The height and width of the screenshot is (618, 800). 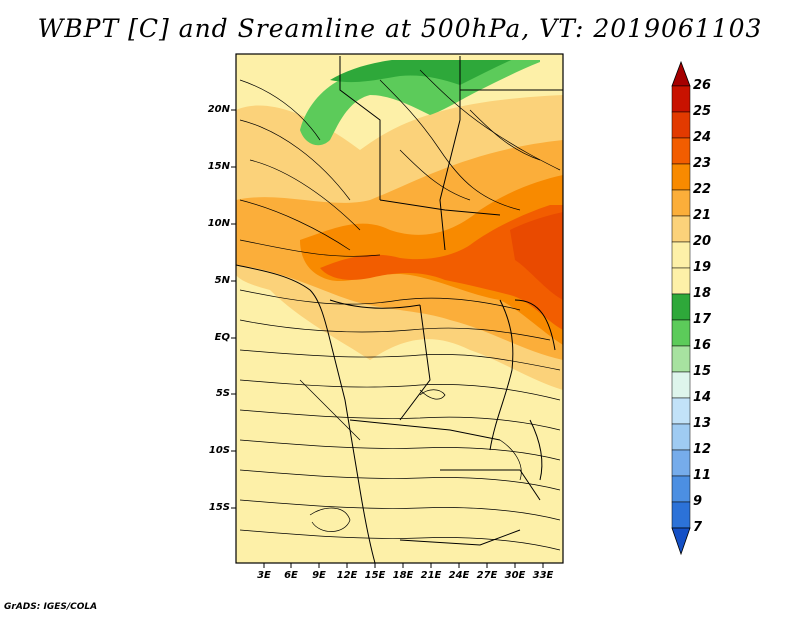 I want to click on colorbar-label: 26, so click(x=702, y=85).